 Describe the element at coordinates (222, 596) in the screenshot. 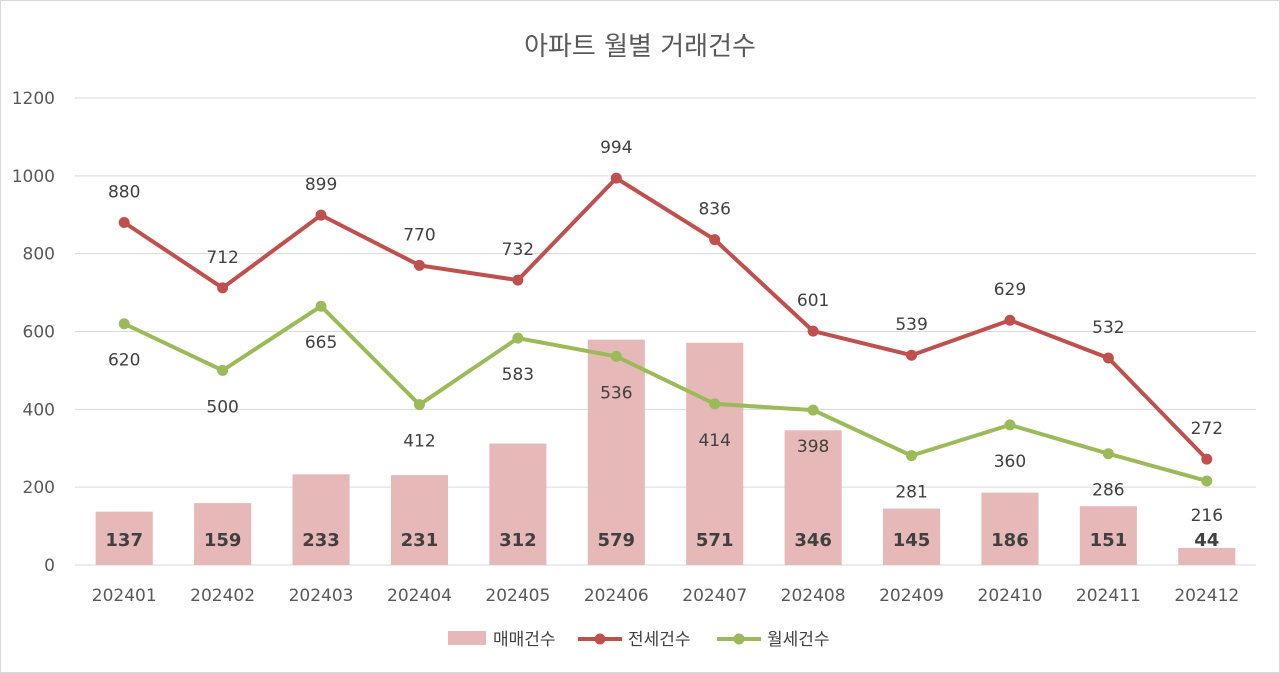

I see `x-tick-label: 202402` at that location.